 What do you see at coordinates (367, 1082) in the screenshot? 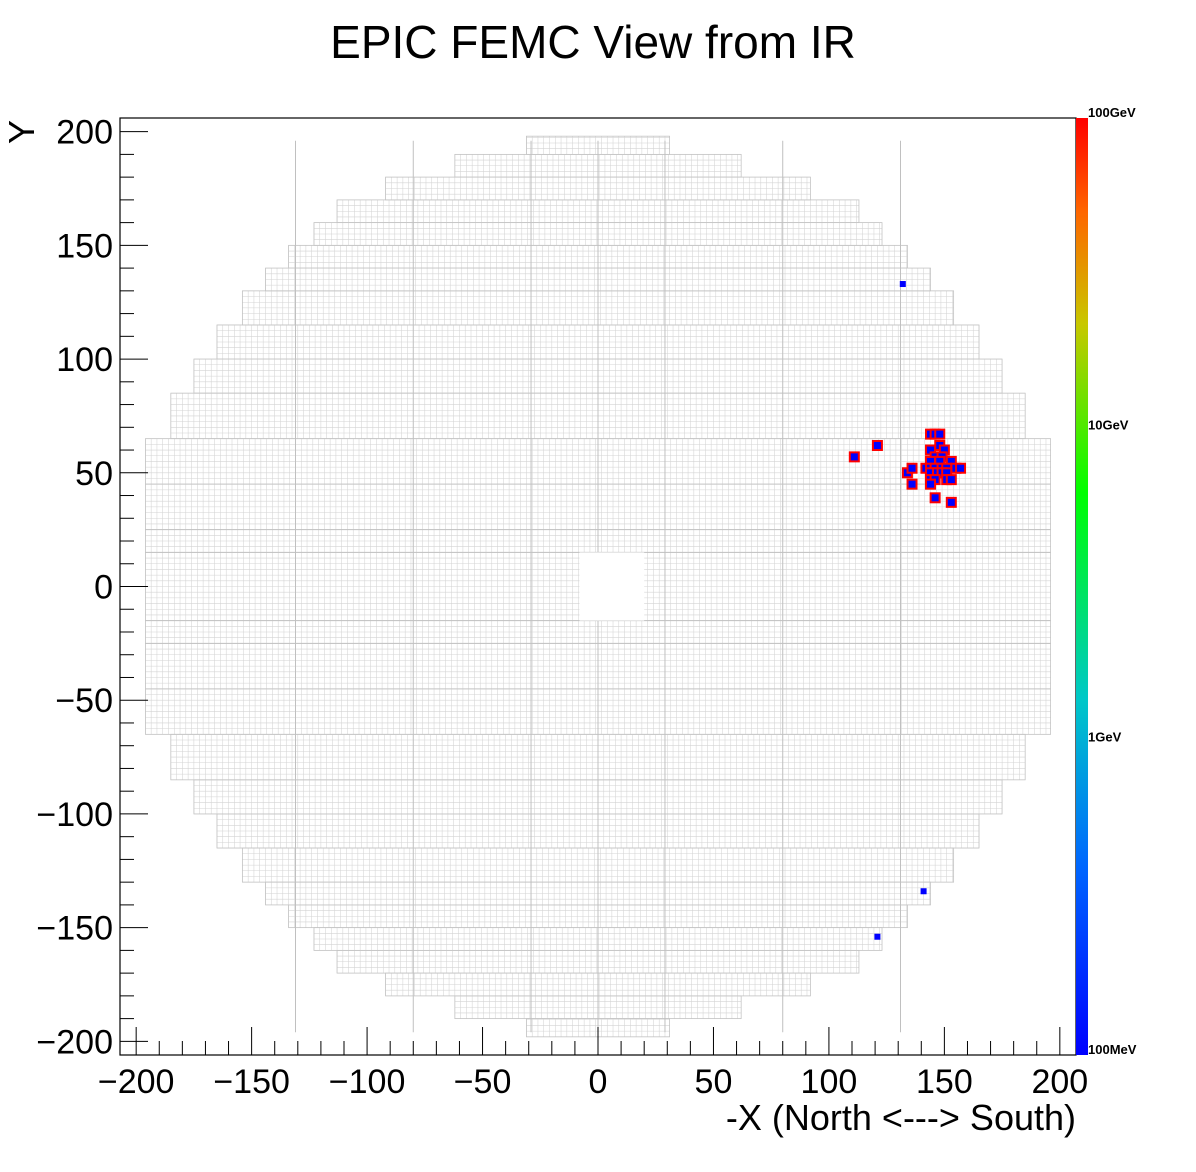
I see `x-tick-label: −100` at bounding box center [367, 1082].